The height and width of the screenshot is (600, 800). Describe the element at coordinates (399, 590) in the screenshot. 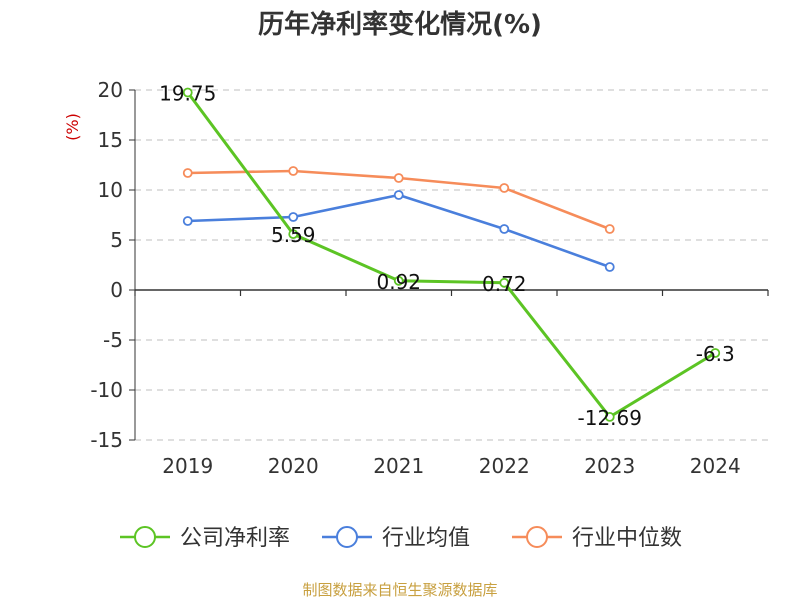

I see `source-note: 制图数据来自恒生聚源数据库` at that location.